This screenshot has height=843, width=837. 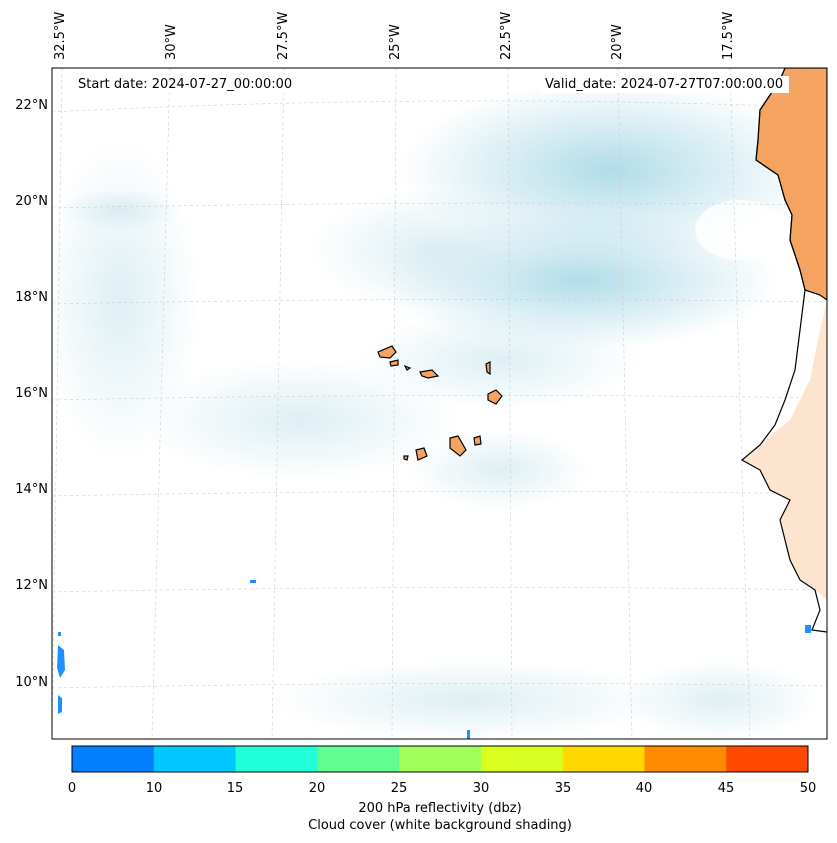 What do you see at coordinates (283, 35) in the screenshot?
I see `lon-label-27-5w: 27.5°W` at bounding box center [283, 35].